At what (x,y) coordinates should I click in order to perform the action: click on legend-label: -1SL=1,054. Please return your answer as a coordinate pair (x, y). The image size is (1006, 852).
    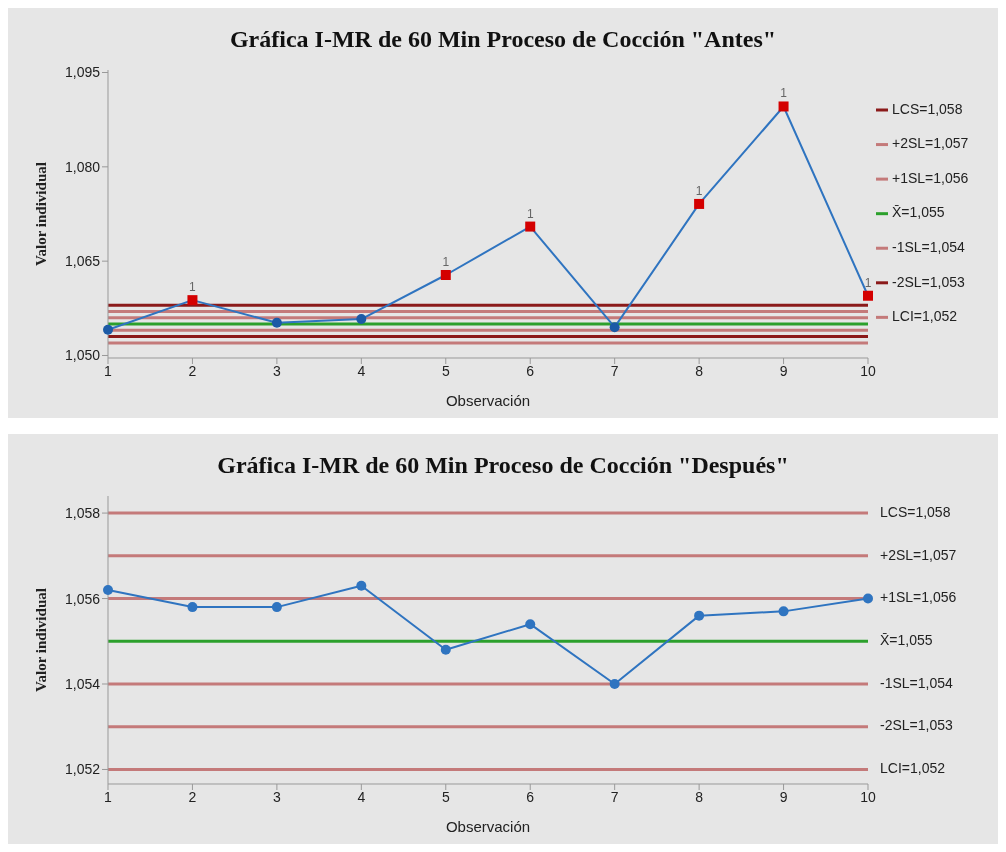
    Looking at the image, I should click on (928, 246).